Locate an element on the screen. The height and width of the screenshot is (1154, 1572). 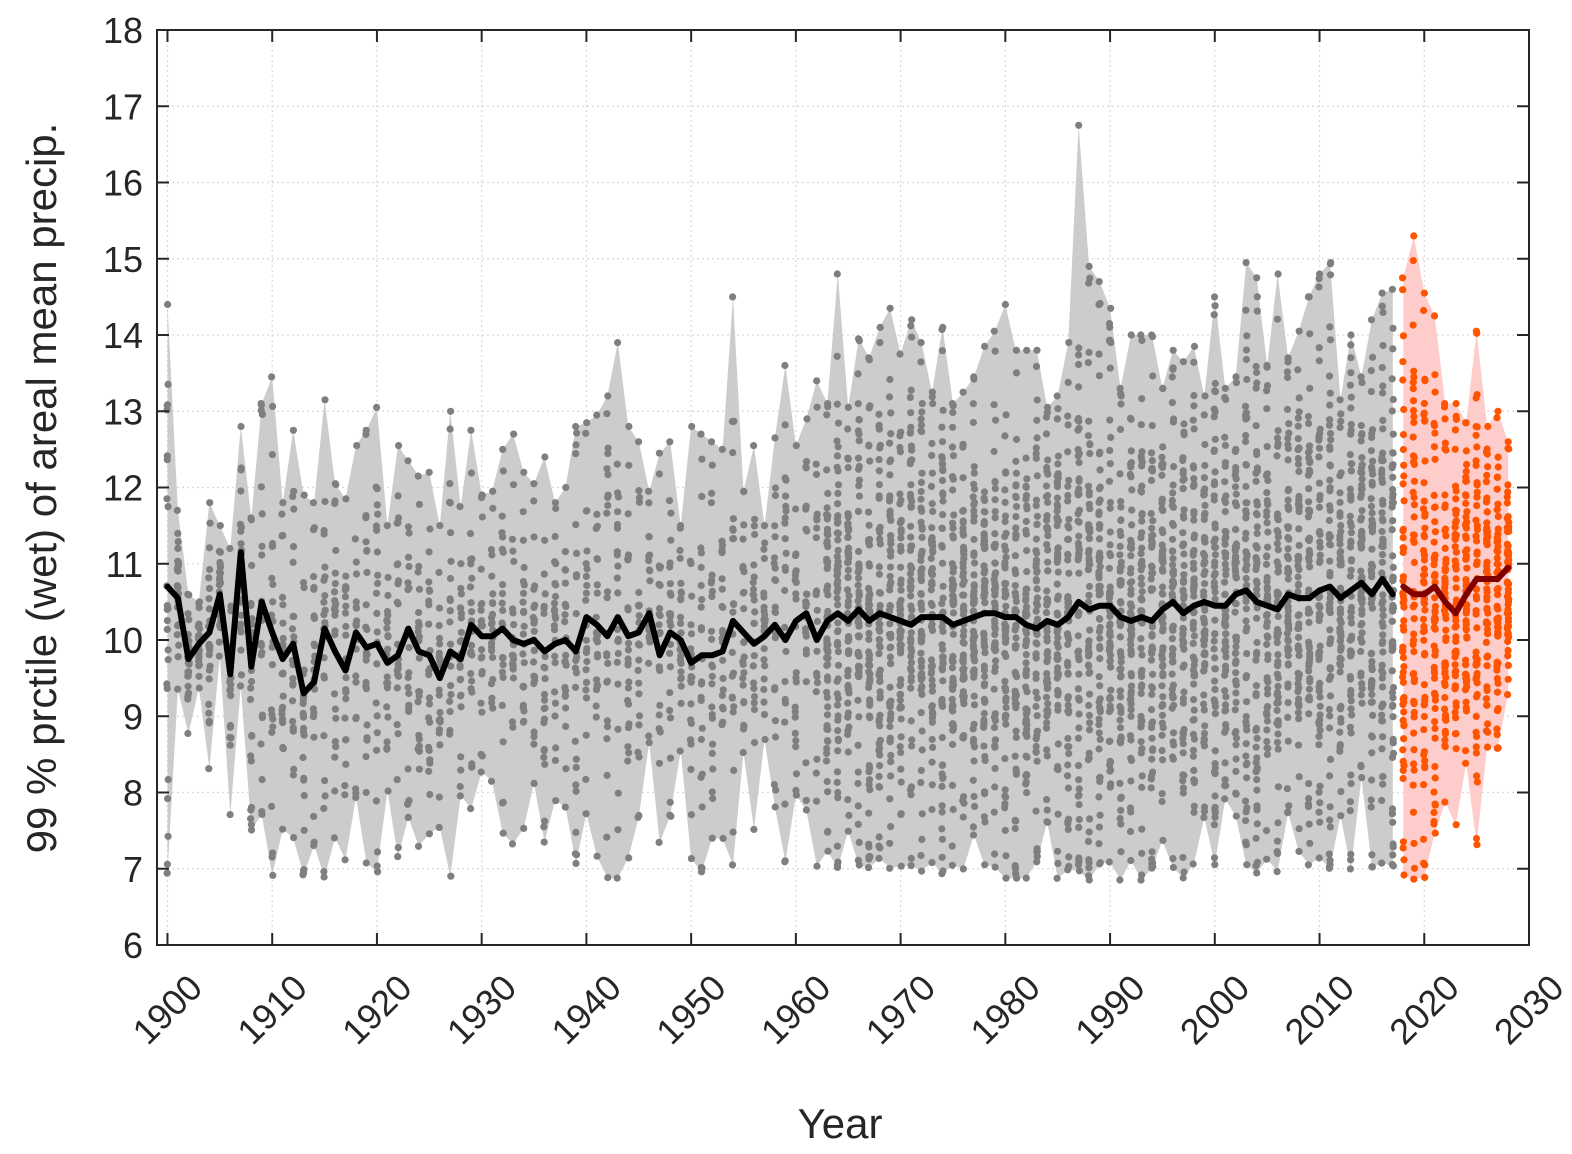
forecast-point is located at coordinates (1403, 682).